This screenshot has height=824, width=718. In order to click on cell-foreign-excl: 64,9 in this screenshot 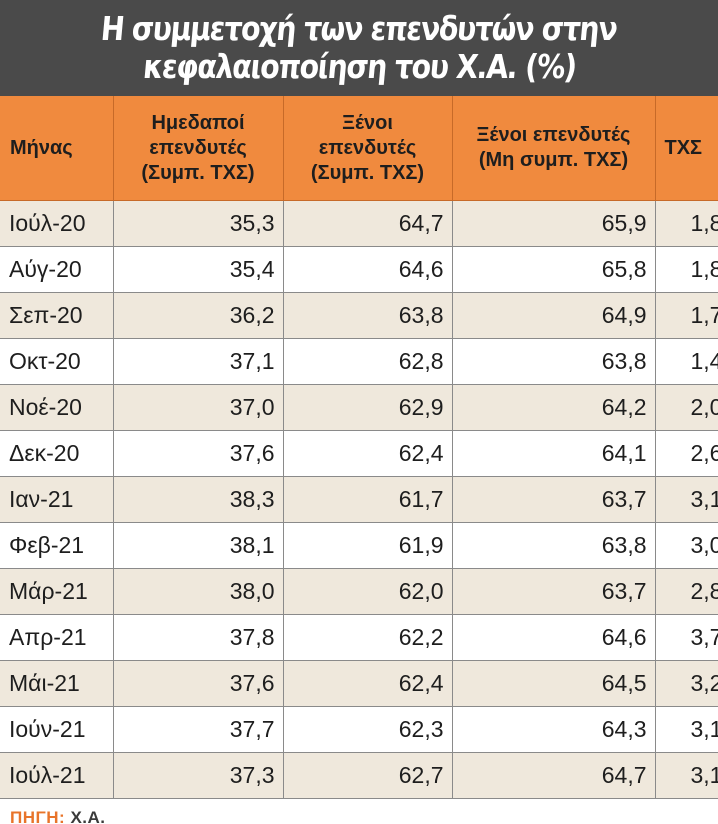, I will do `click(554, 315)`.